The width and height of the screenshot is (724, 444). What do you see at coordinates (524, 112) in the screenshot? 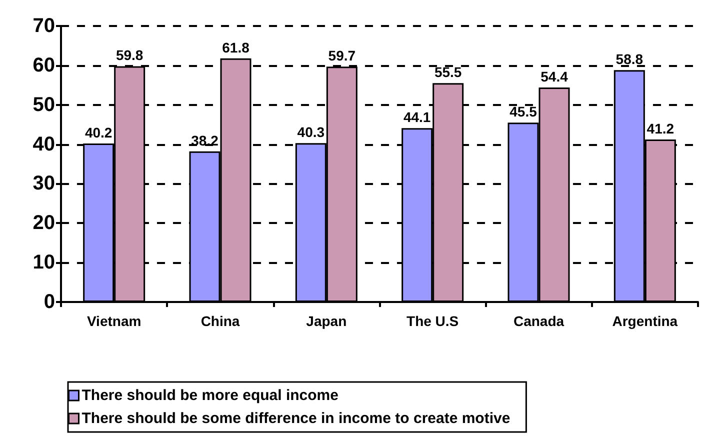
I see `data-label: 45.5` at bounding box center [524, 112].